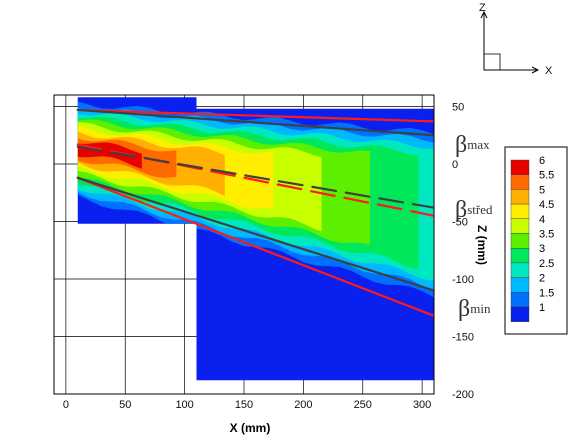 This screenshot has height=437, width=570. What do you see at coordinates (125, 405) in the screenshot?
I see `x-tick-label: 50` at bounding box center [125, 405].